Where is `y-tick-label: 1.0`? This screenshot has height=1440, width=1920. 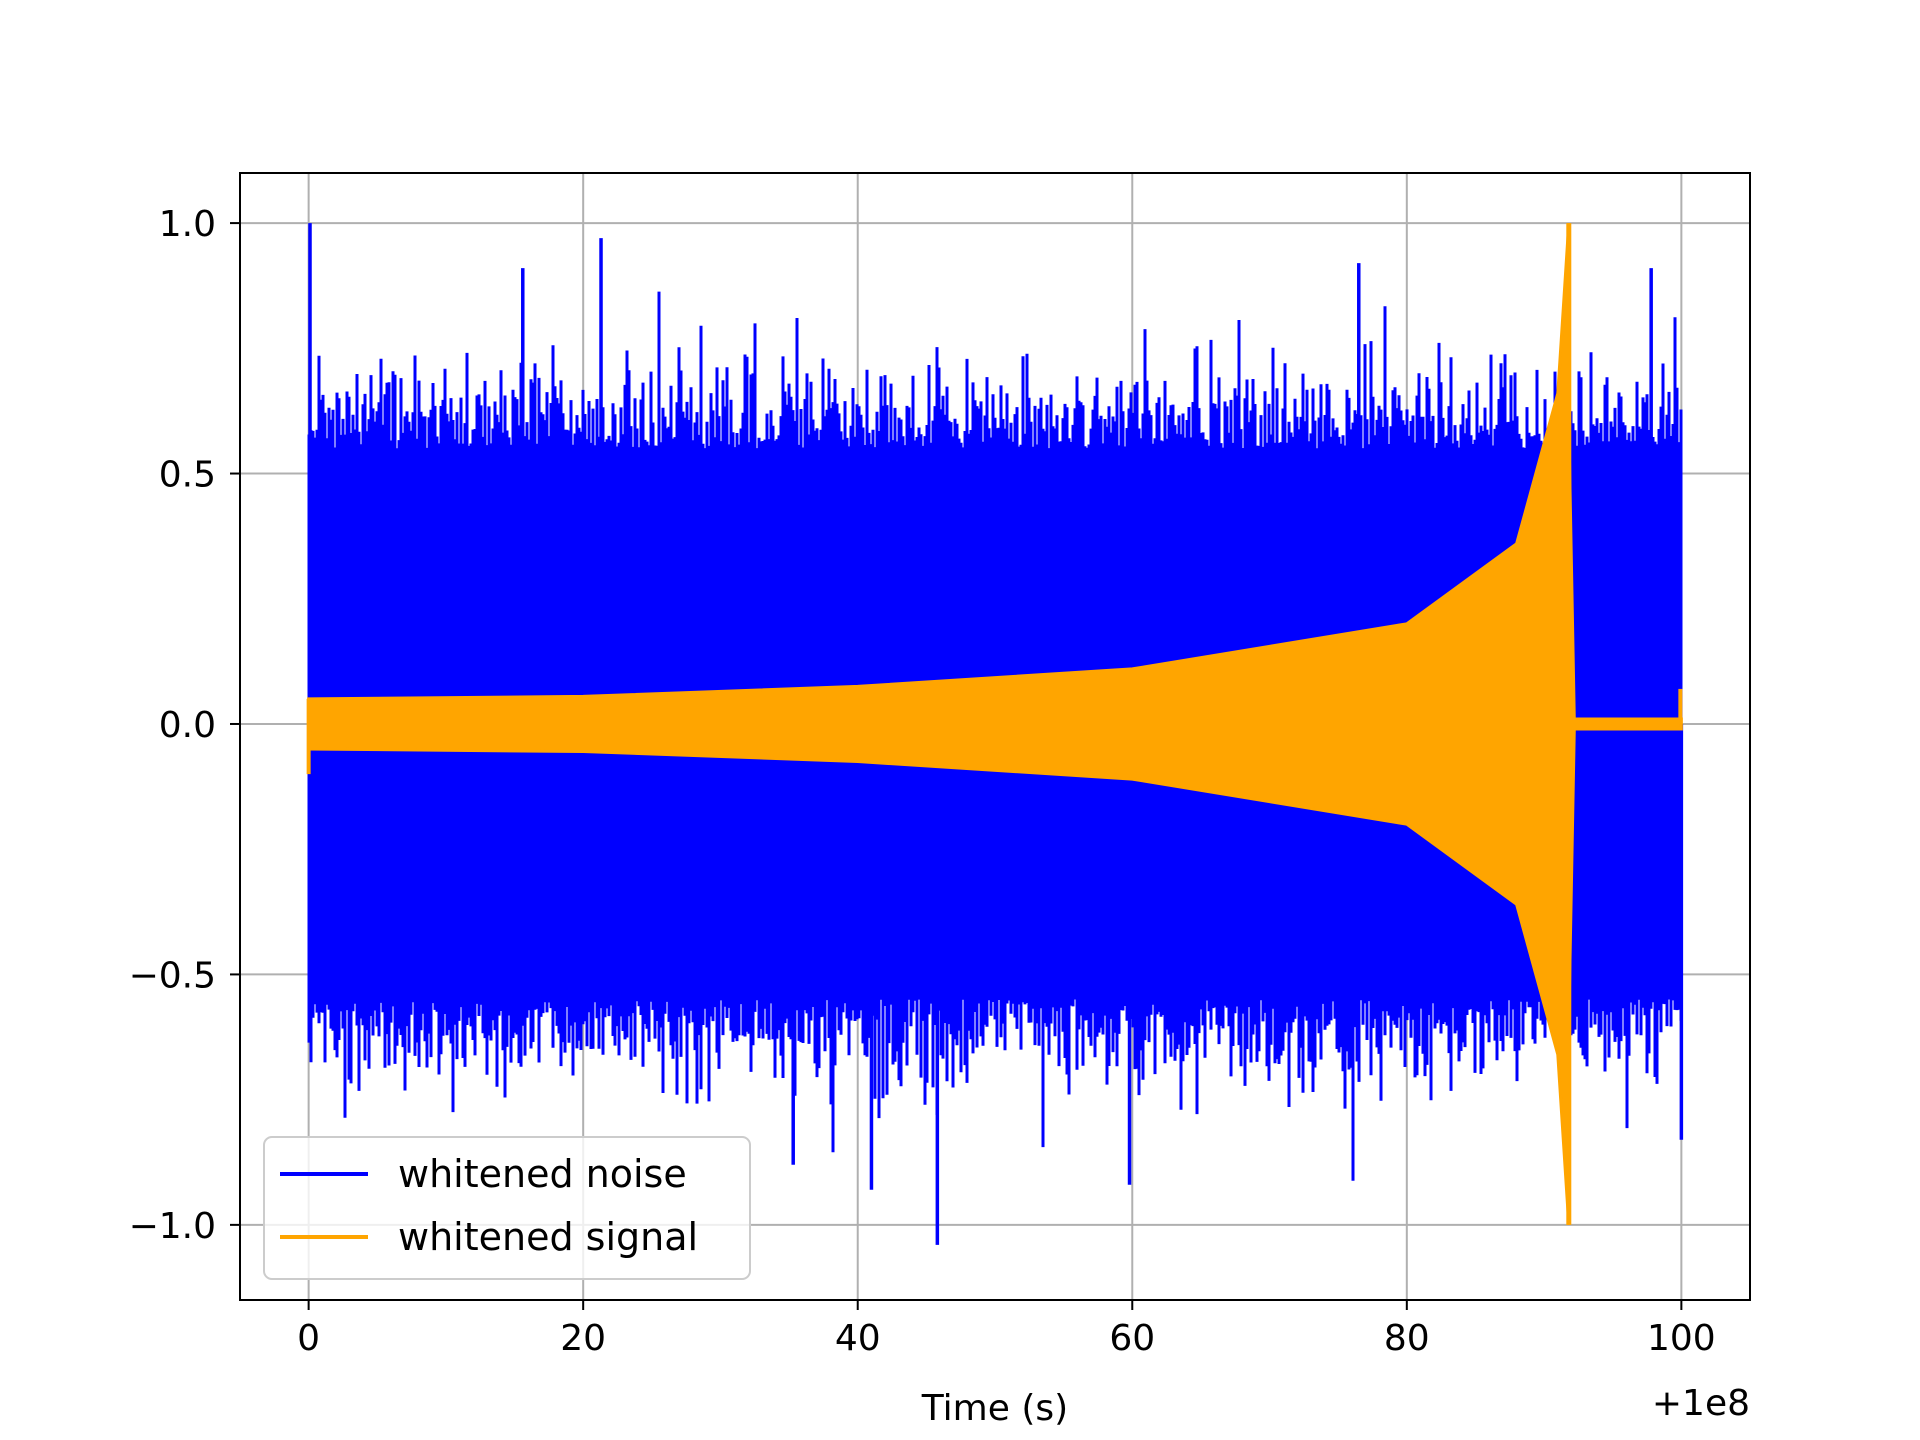
y-tick-label: 1.0 is located at coordinates (187, 224).